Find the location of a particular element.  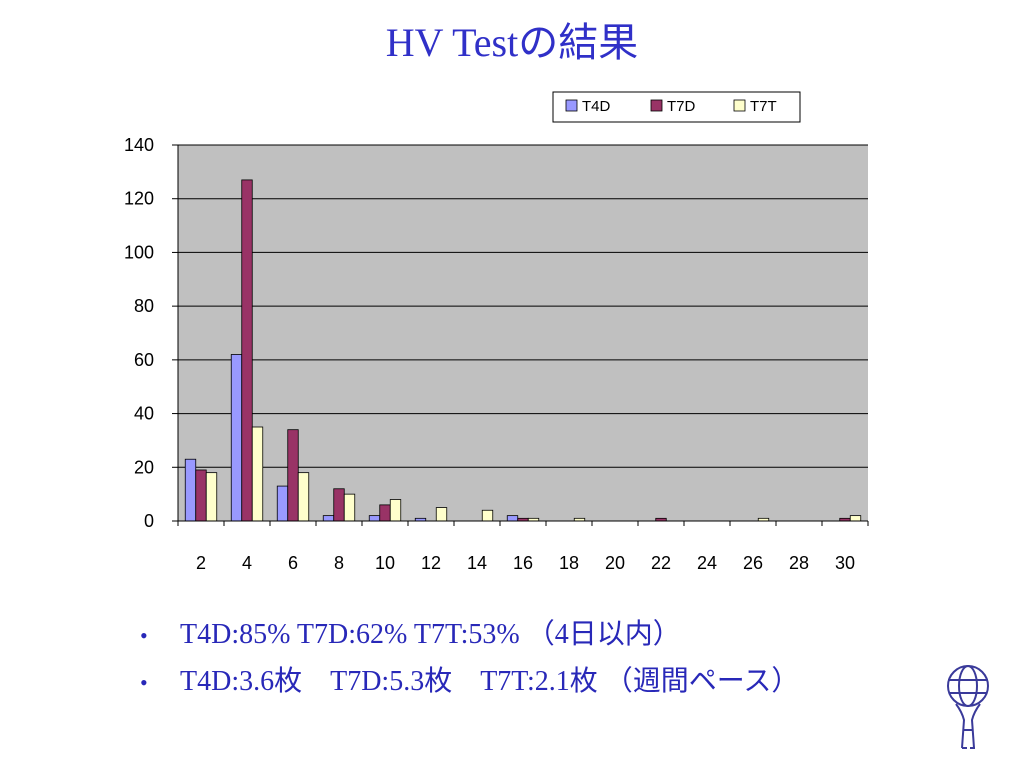

y-tick-label: 80 is located at coordinates (144, 306).